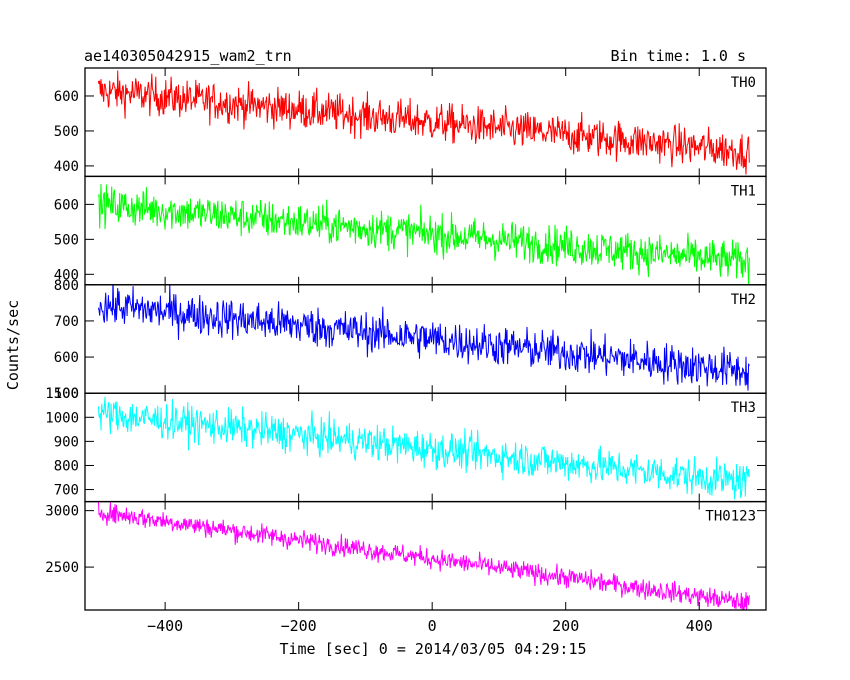 This screenshot has height=680, width=850. What do you see at coordinates (699, 626) in the screenshot?
I see `x-tick-label: 400` at bounding box center [699, 626].